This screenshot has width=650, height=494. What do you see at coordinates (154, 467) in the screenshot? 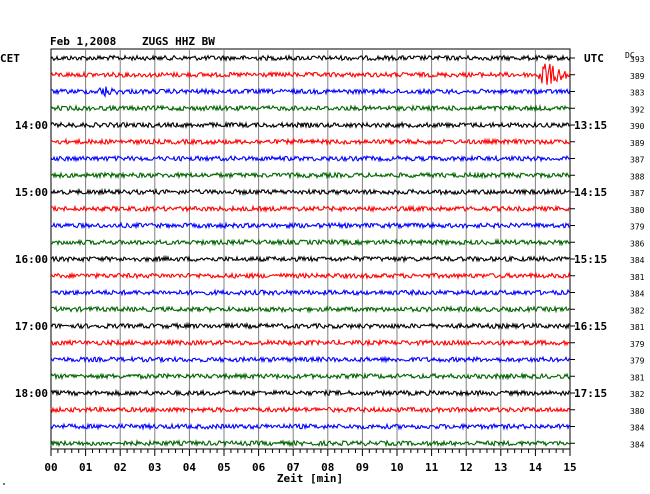
I see `x-tick-label: 03` at bounding box center [154, 467].